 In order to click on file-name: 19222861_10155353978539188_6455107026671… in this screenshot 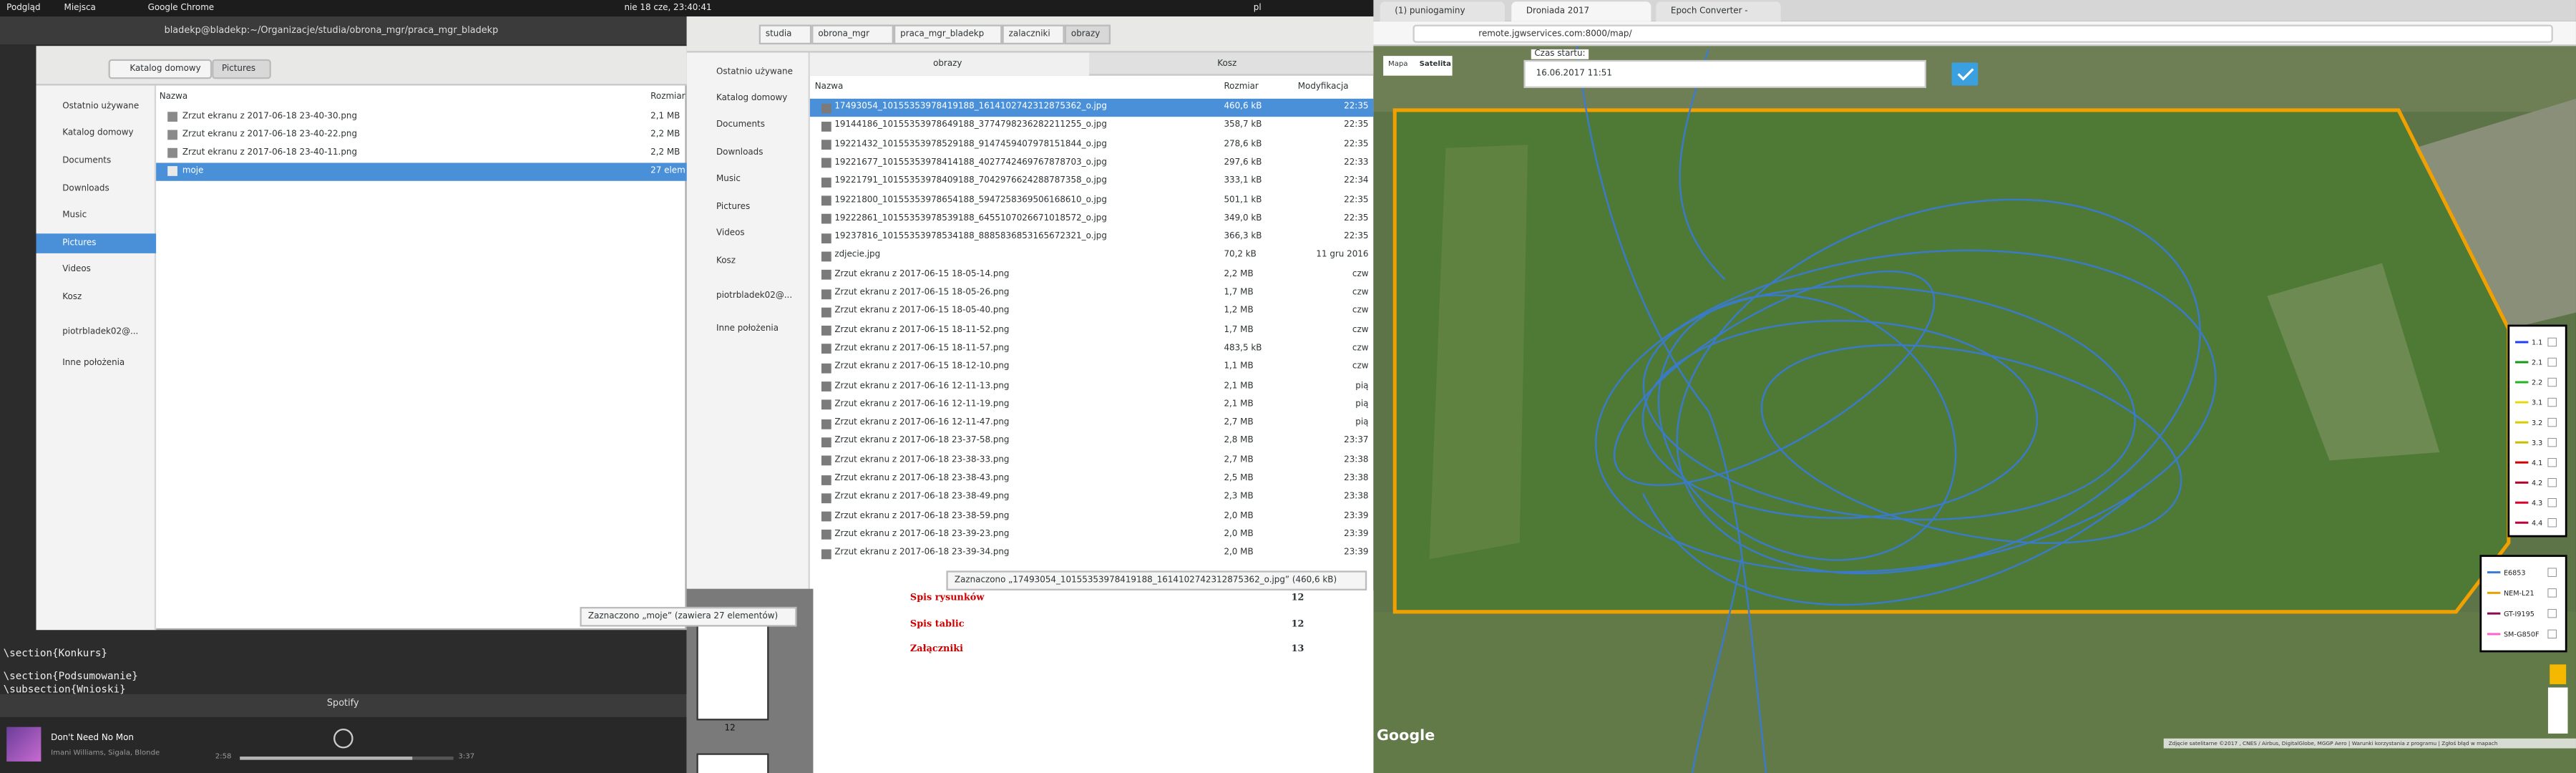, I will do `click(970, 218)`.